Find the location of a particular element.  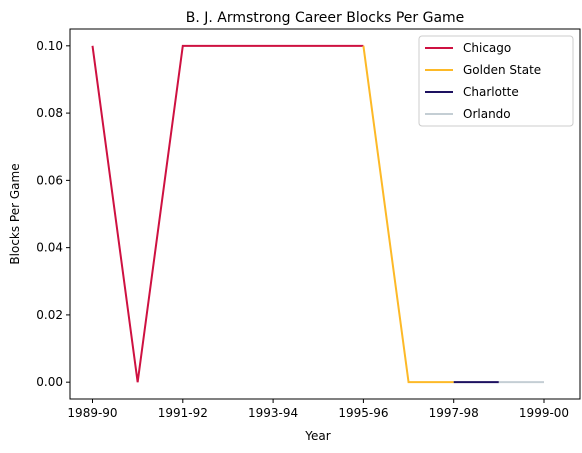

legend-label: Chicago is located at coordinates (487, 48).